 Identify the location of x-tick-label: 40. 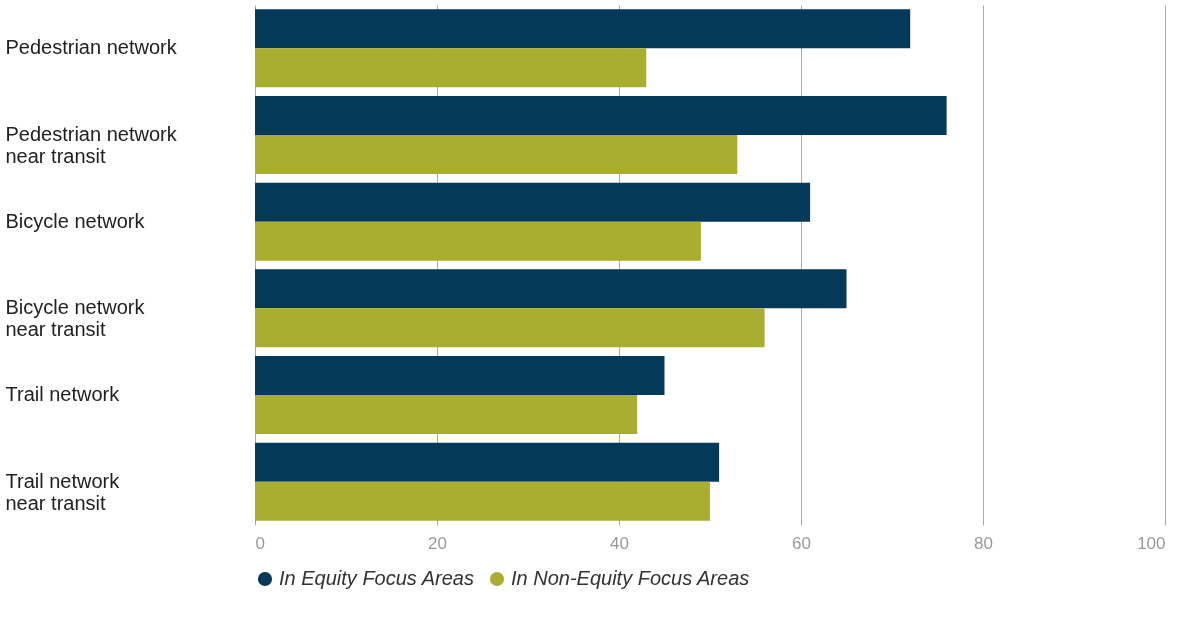
(619, 543).